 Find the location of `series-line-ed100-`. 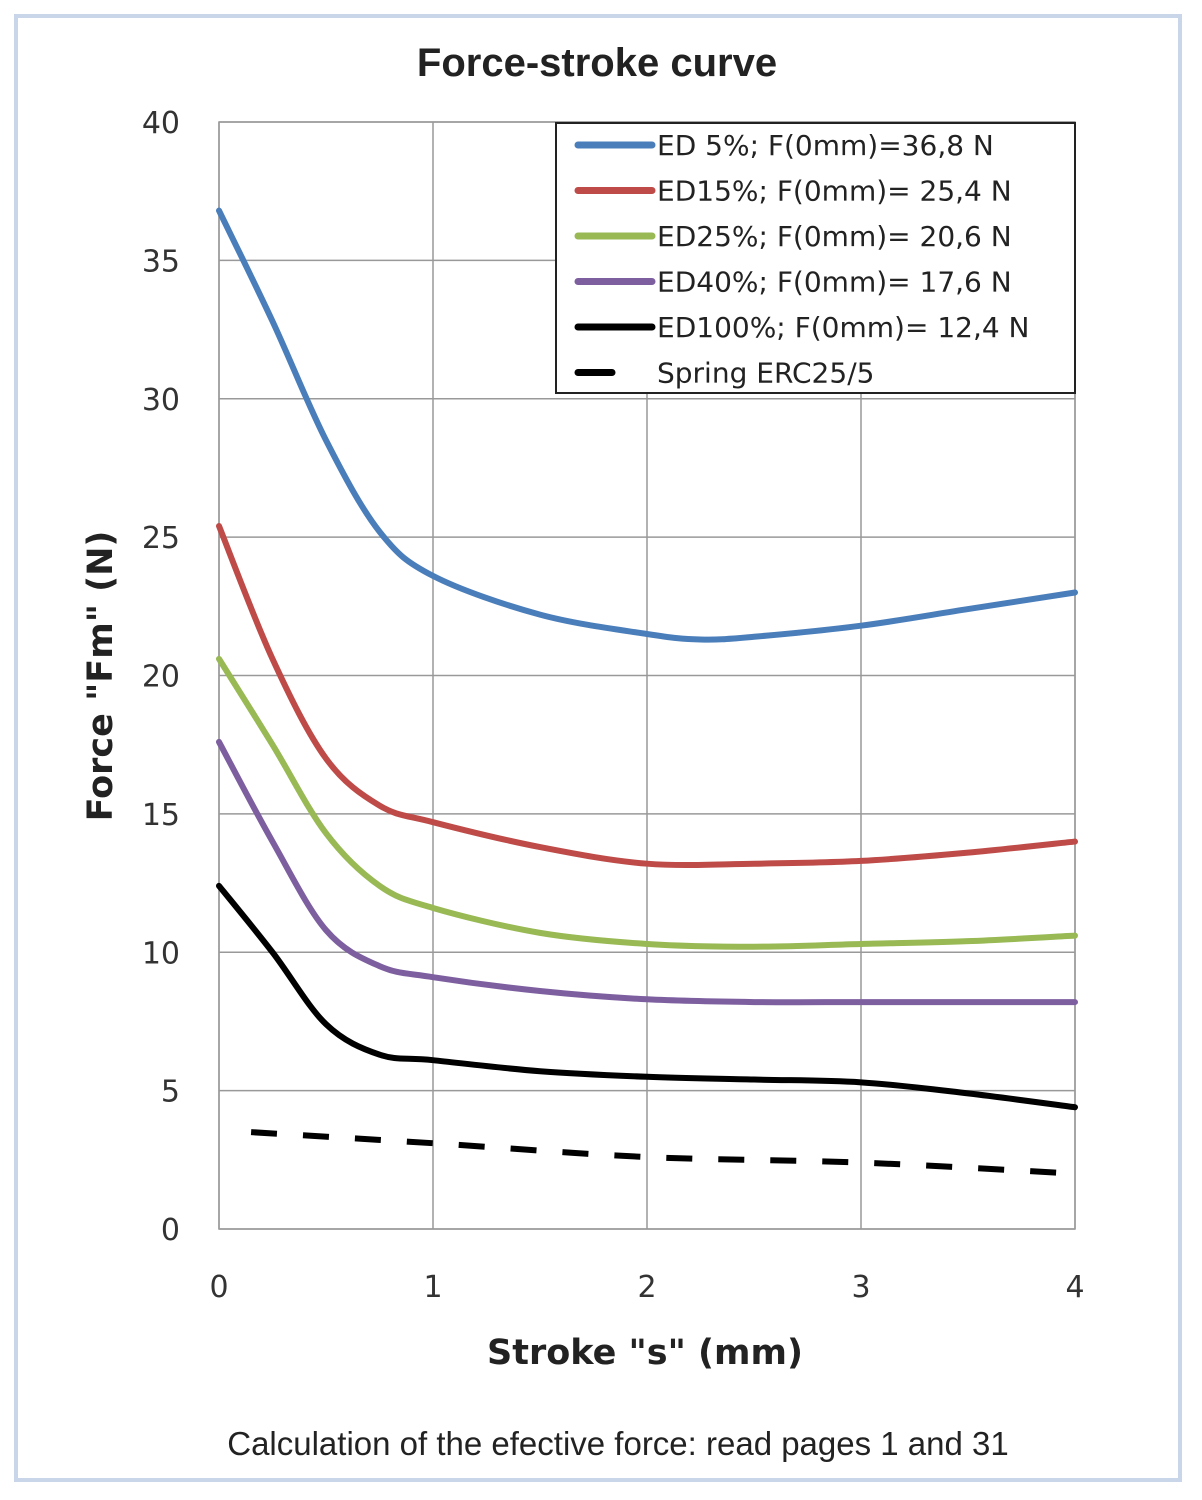

series-line-ed100- is located at coordinates (647, 996).